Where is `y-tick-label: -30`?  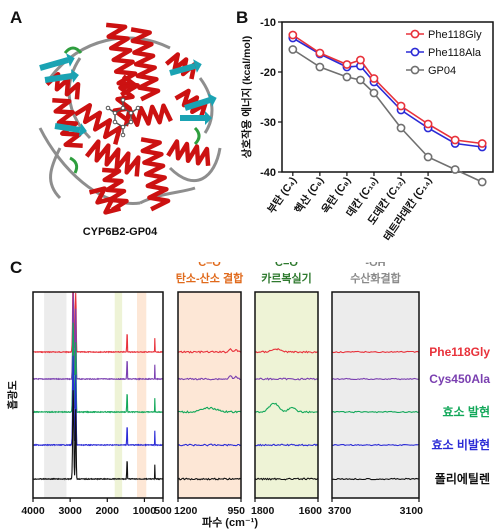 y-tick-label: -30 is located at coordinates (268, 123).